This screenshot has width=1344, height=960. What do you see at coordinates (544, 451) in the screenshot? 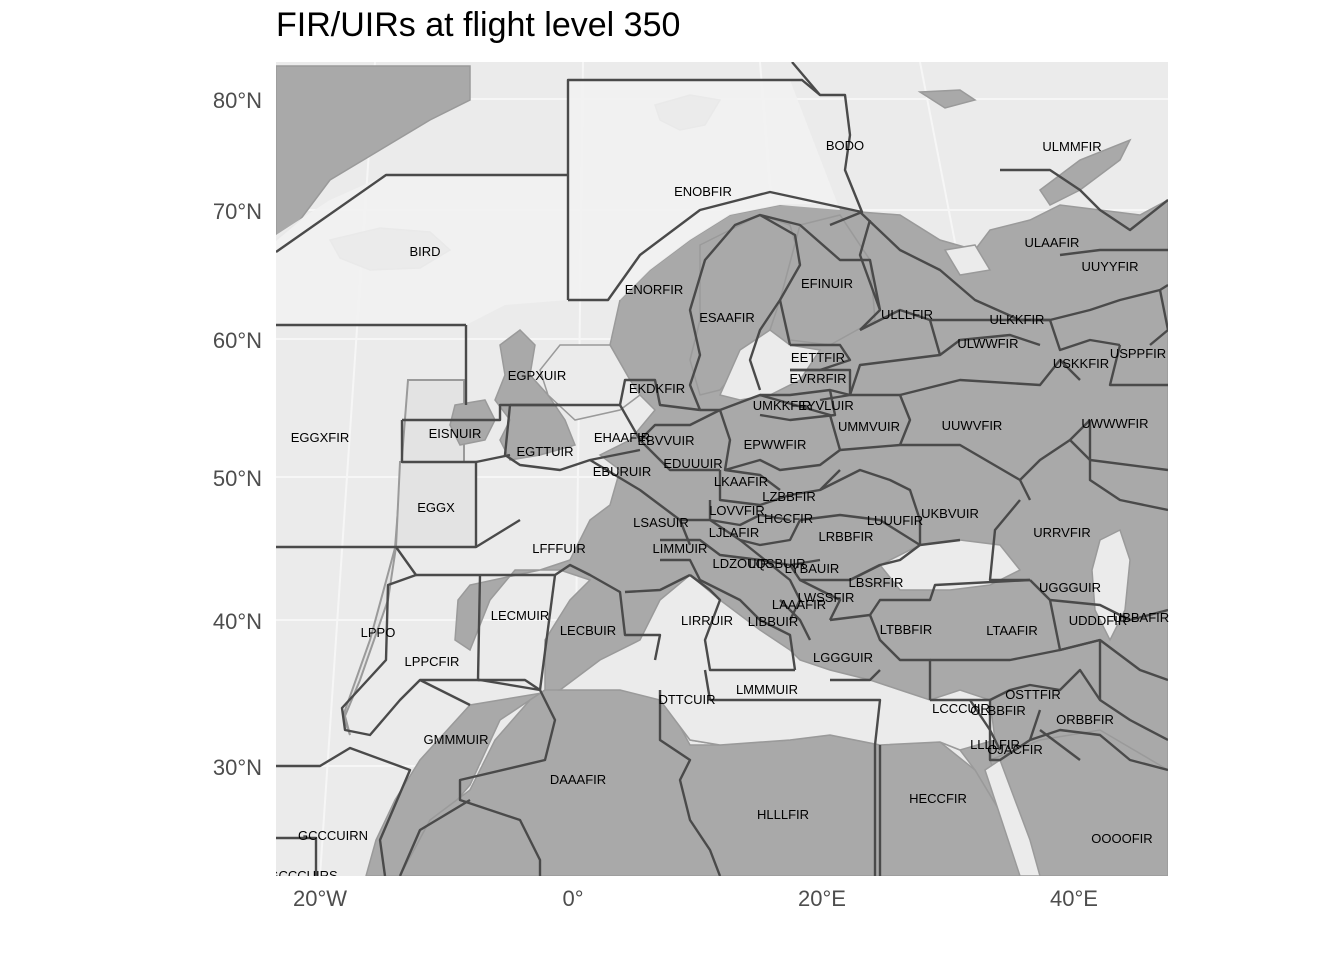
I see `fir-label-egttuir: EGTTUIR` at bounding box center [544, 451].